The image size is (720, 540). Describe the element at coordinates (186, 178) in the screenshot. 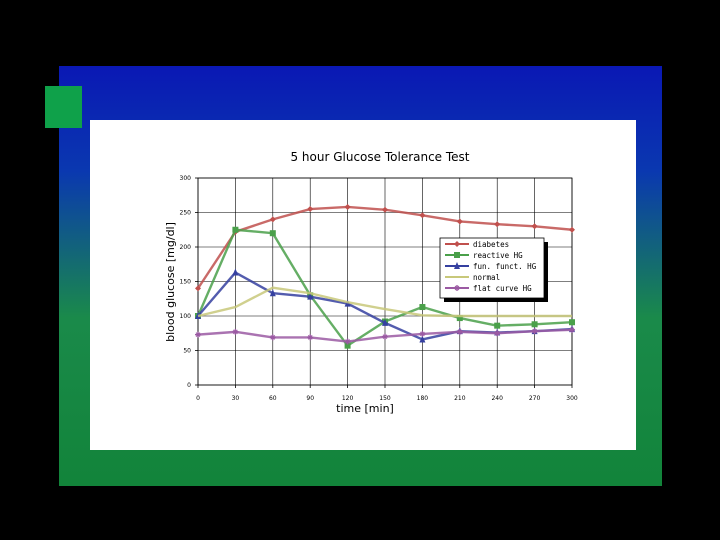

I see `y-tick-label: 300` at that location.